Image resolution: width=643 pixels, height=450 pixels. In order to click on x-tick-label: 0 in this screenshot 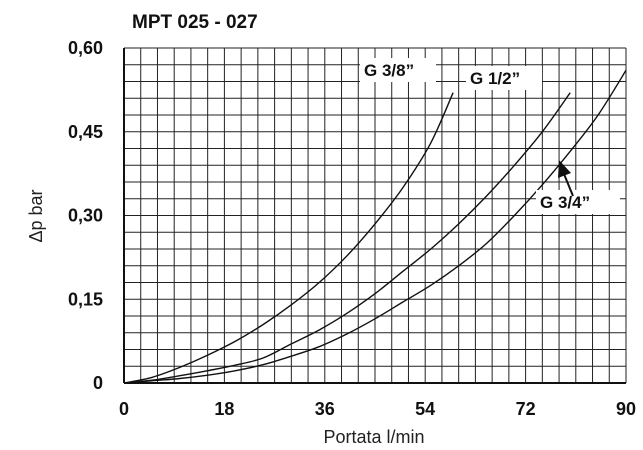, I will do `click(124, 409)`.